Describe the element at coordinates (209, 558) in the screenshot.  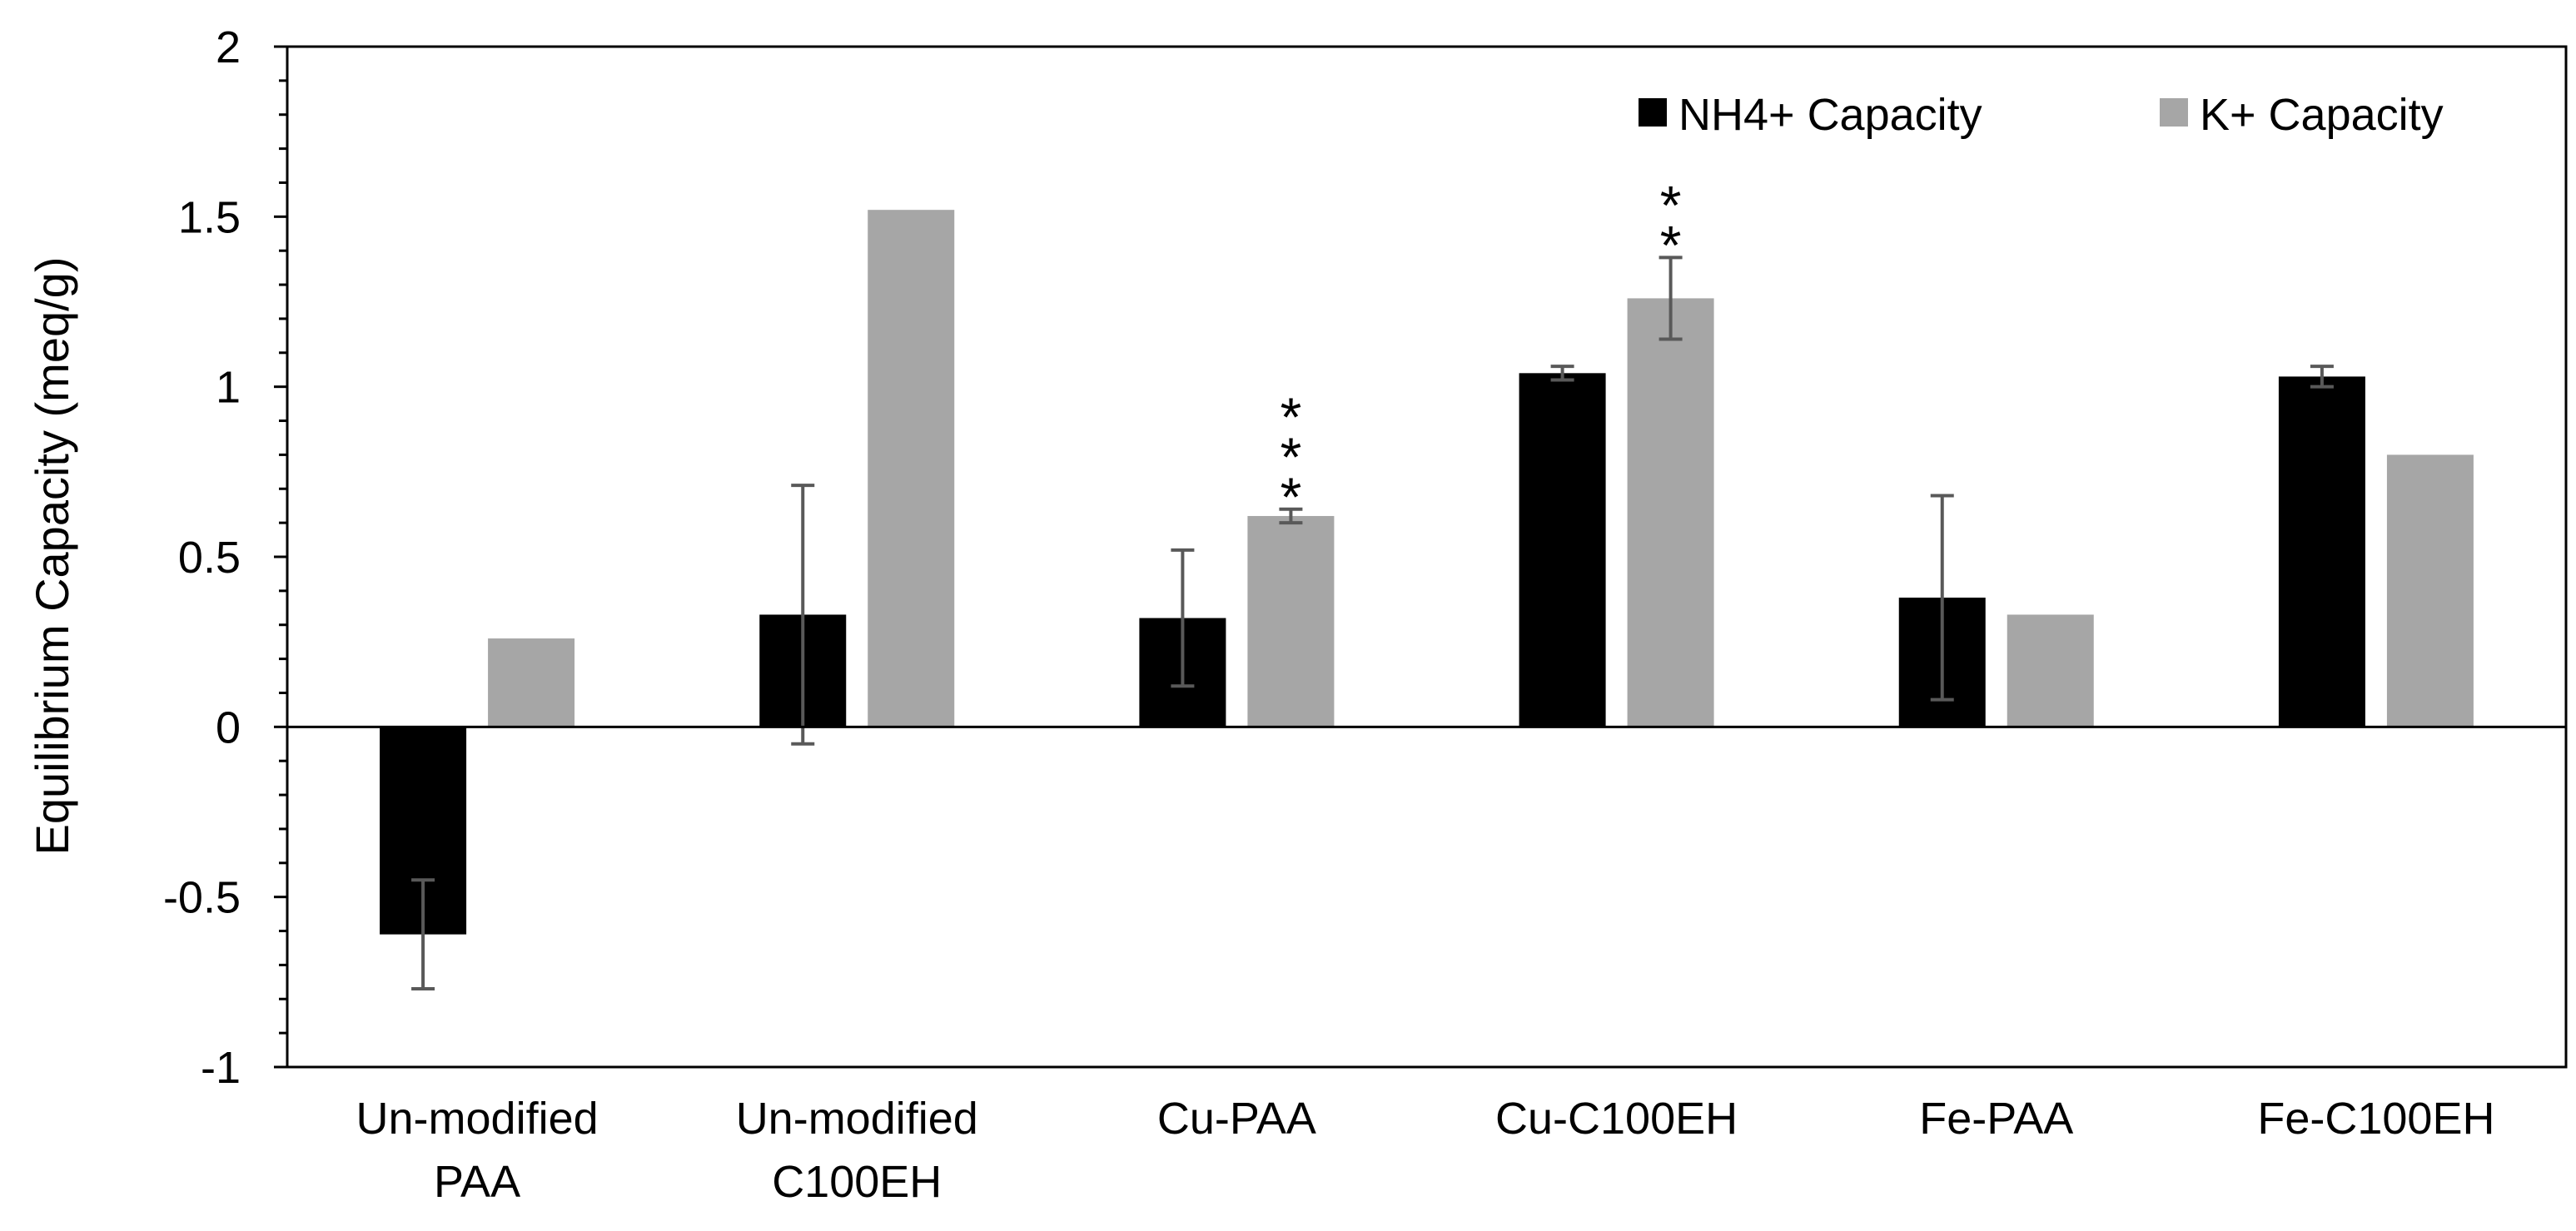
I see `y-tick-label: 0.5` at that location.